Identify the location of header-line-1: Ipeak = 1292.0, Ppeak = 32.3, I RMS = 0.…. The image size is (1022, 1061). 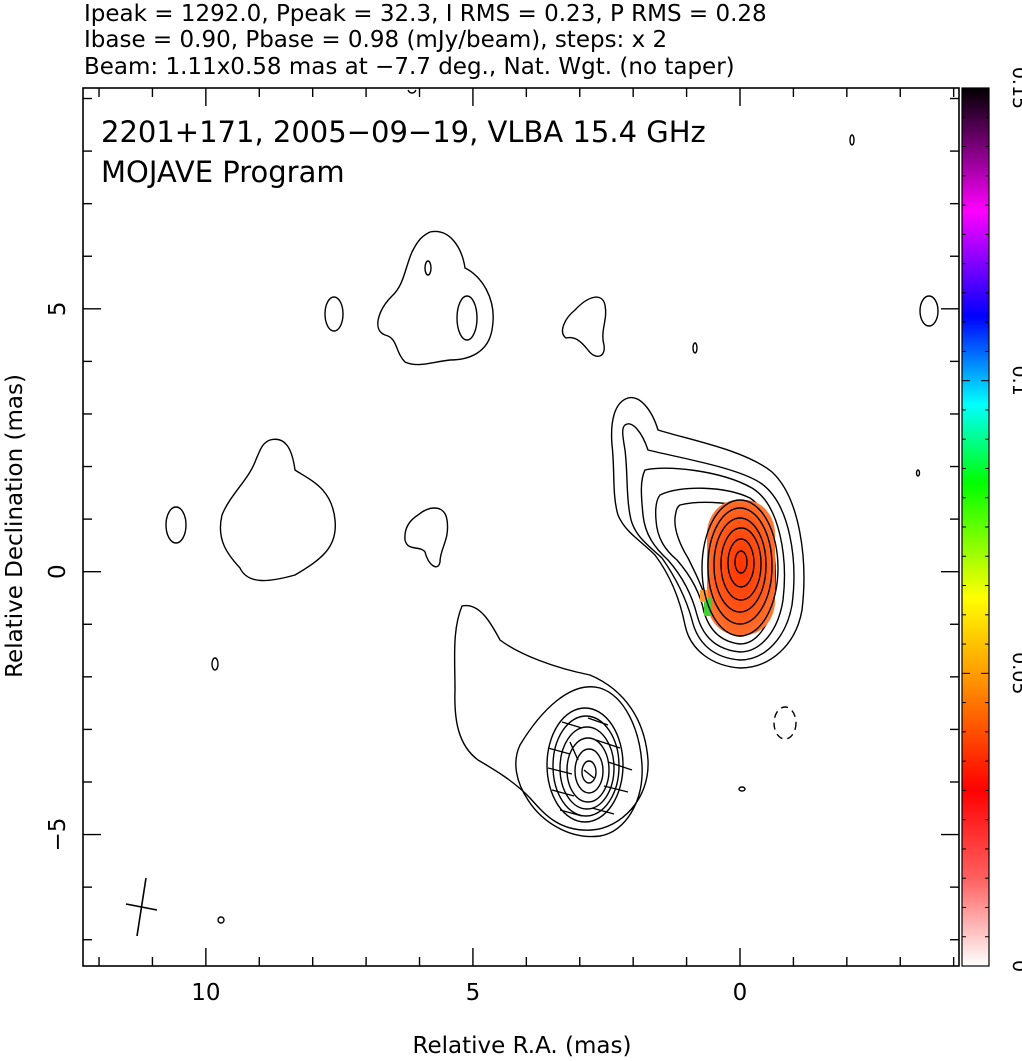
(425, 14).